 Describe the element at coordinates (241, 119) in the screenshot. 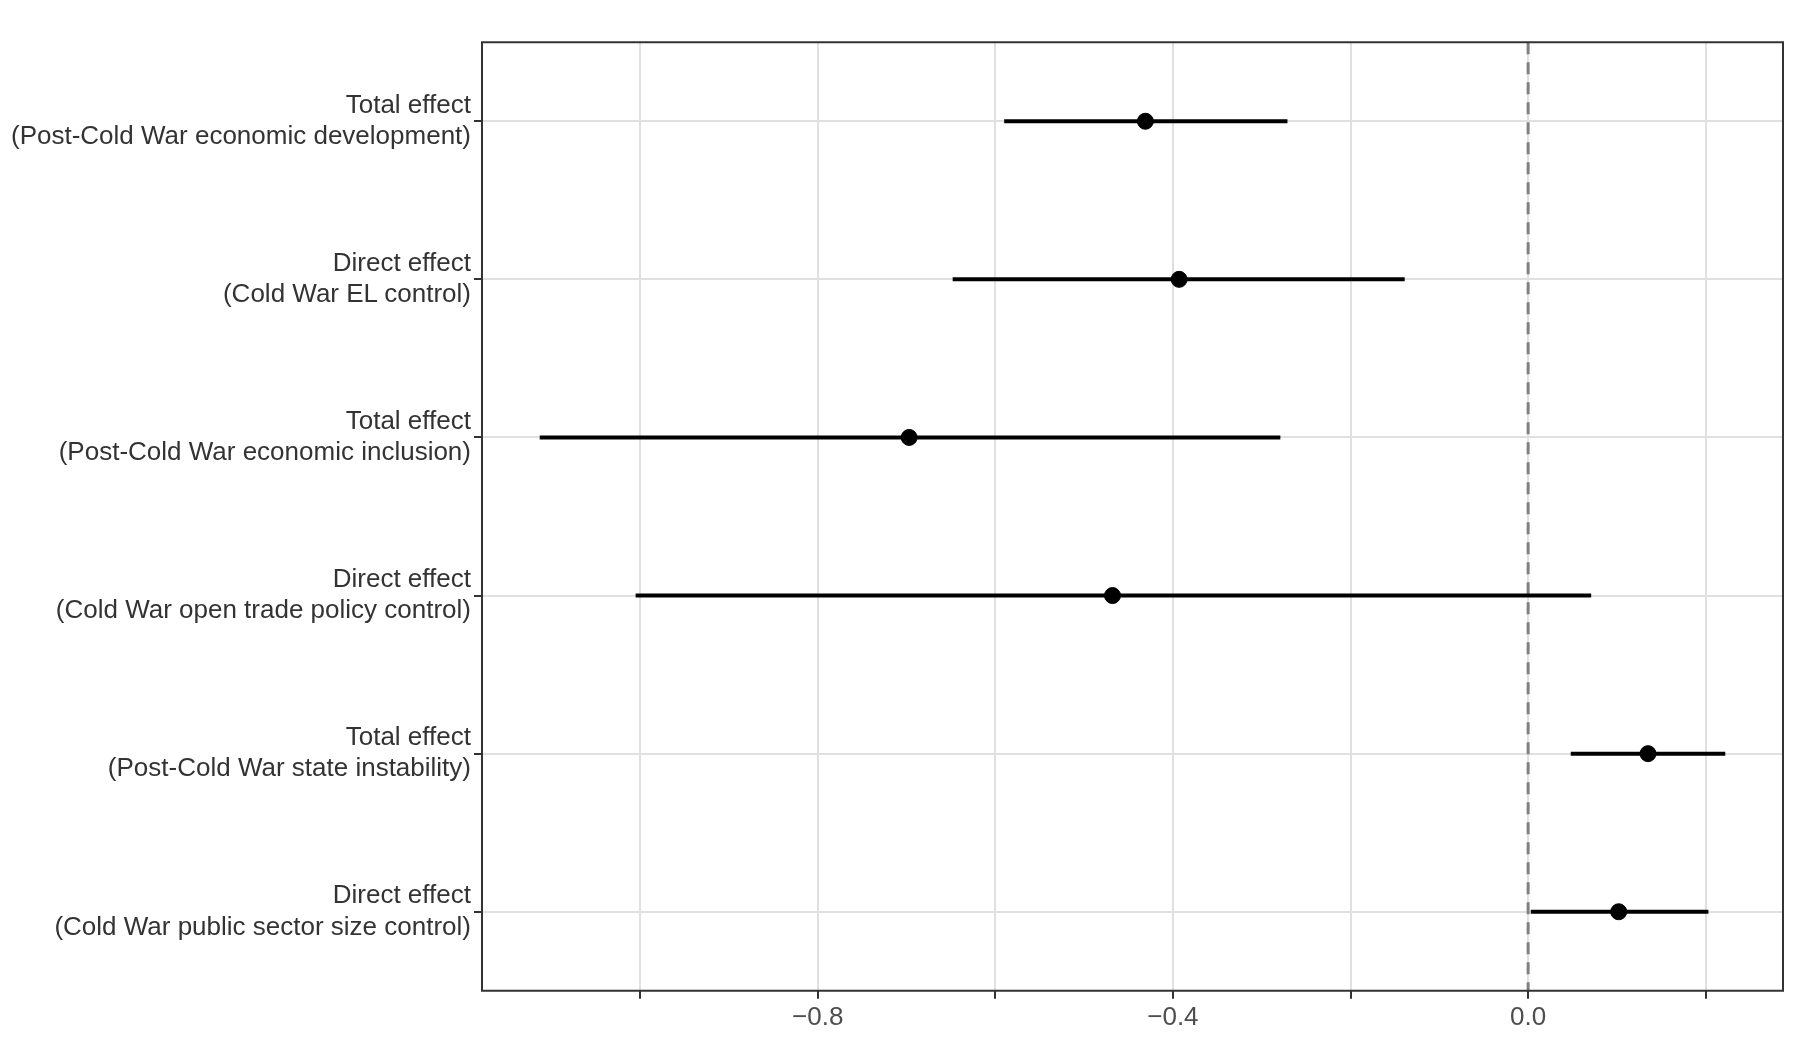

I see `y-tick-label: Total effect (Post-Cold War economic development)` at that location.